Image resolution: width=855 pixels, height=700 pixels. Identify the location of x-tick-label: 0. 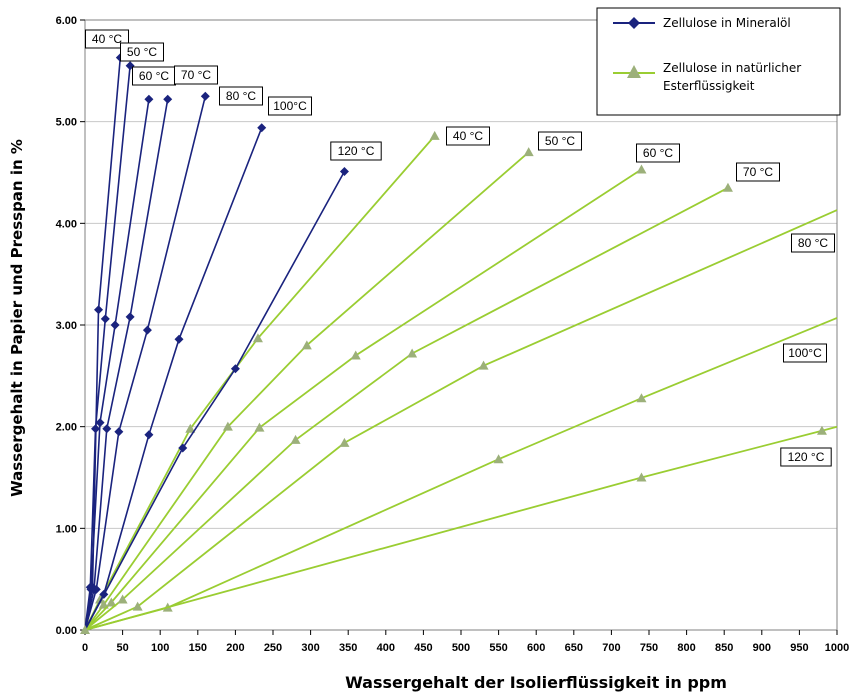
(85, 648).